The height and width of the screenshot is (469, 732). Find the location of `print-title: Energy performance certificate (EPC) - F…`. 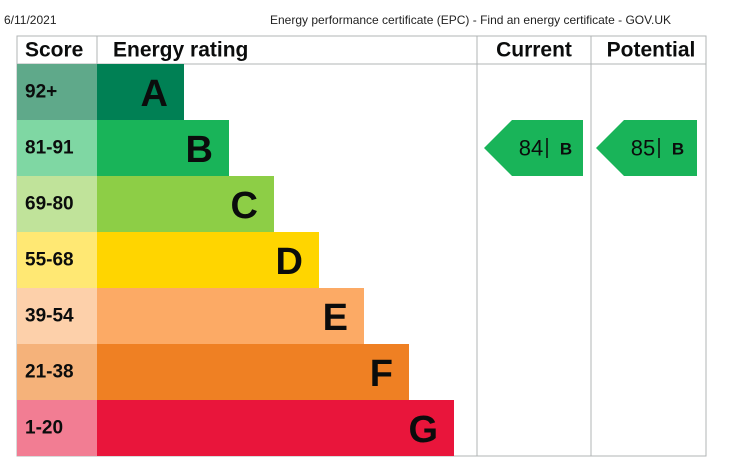

print-title: Energy performance certificate (EPC) - F… is located at coordinates (470, 20).